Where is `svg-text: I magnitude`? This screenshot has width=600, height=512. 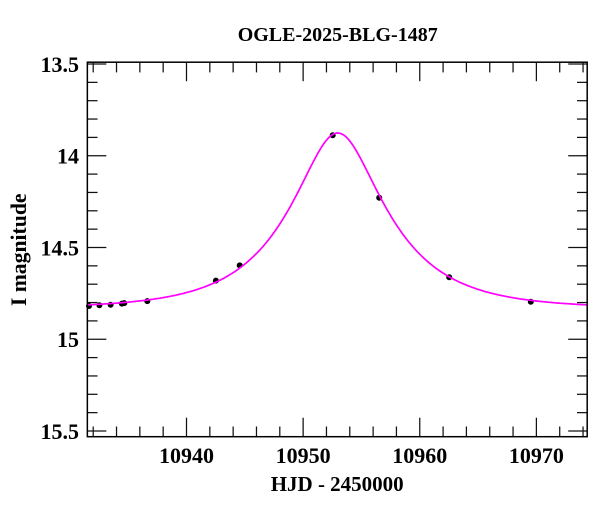
svg-text: I magnitude is located at coordinates (19, 249).